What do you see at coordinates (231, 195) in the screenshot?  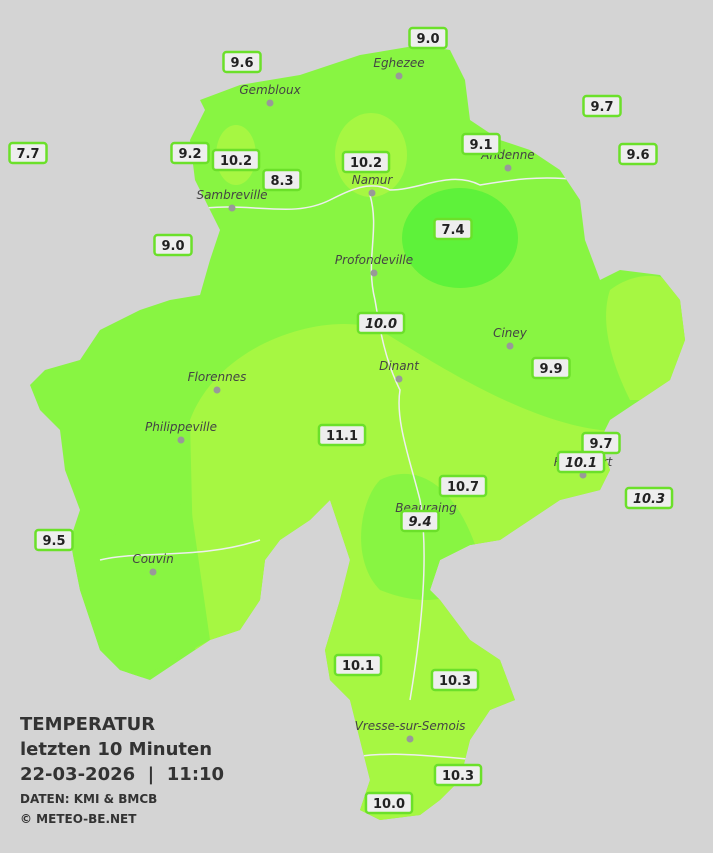 I see `city-name: Sambreville` at bounding box center [231, 195].